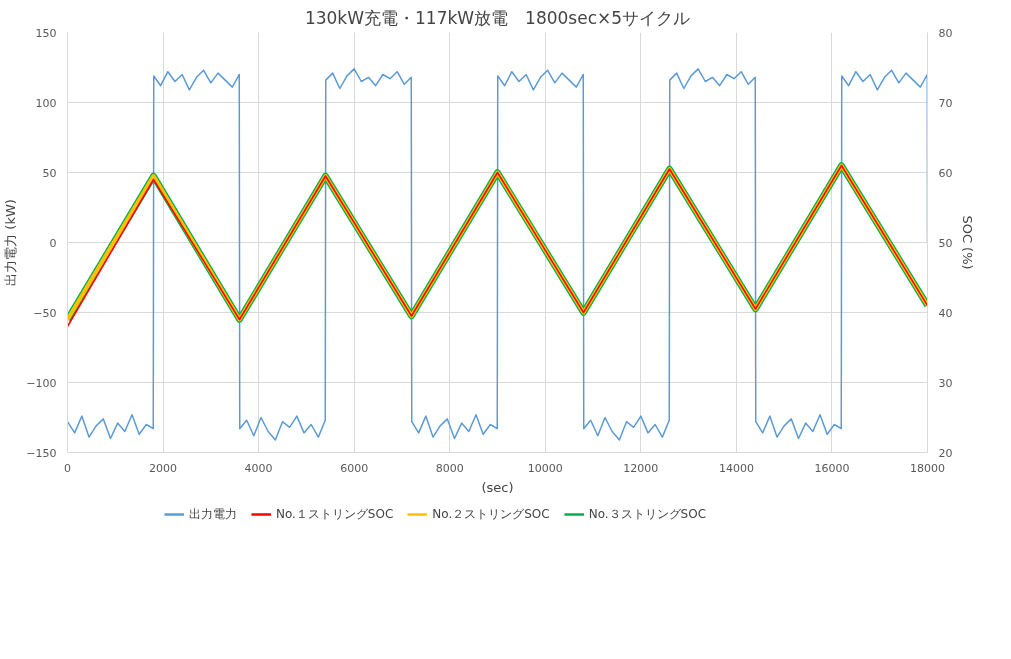 Image resolution: width=1011 pixels, height=659 pixels. What do you see at coordinates (67, 468) in the screenshot?
I see `x-tick-label: 0` at bounding box center [67, 468].